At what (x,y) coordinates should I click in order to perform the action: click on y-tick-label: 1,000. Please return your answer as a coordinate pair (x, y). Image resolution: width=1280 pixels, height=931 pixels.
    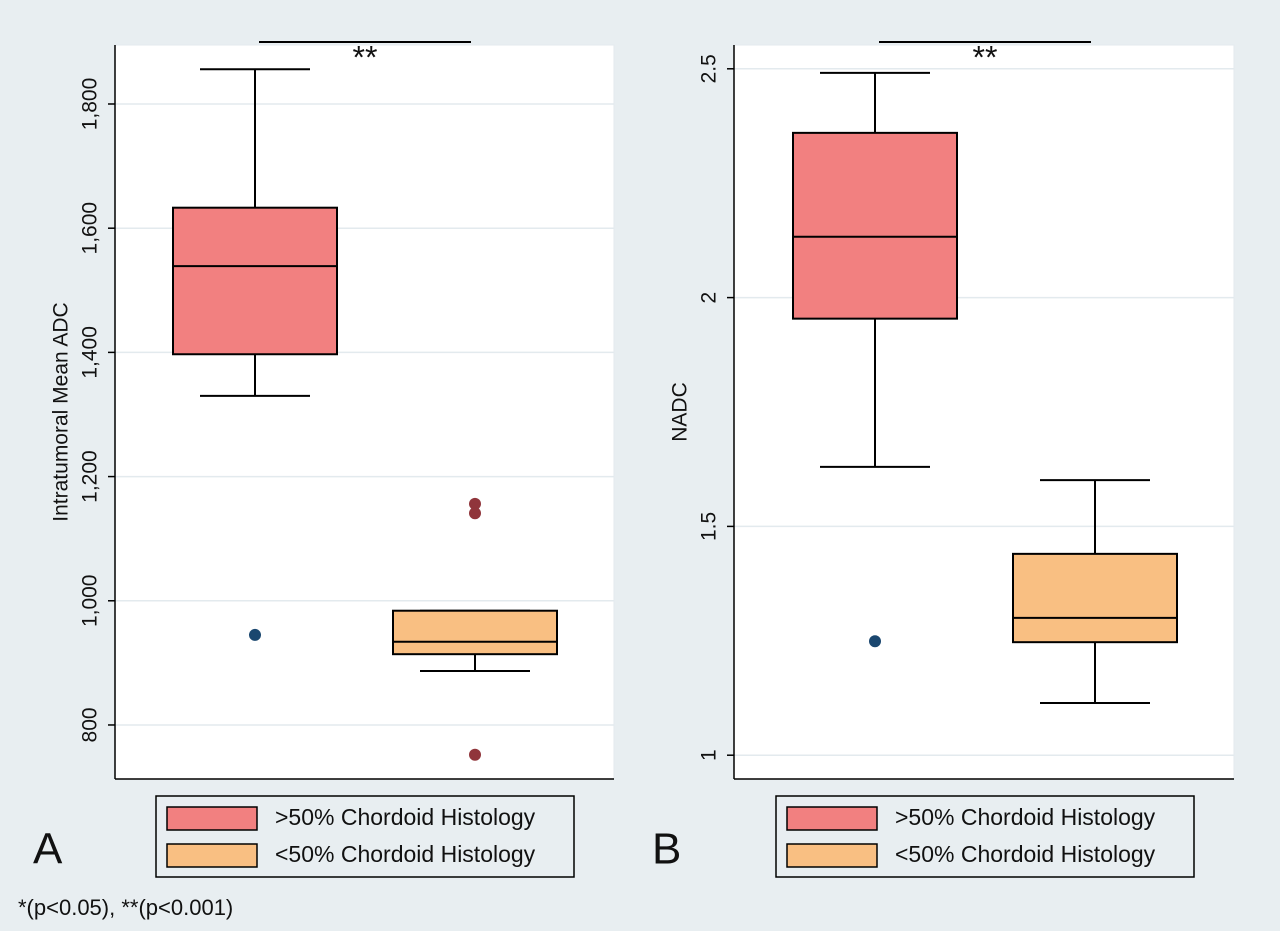
    Looking at the image, I should click on (90, 600).